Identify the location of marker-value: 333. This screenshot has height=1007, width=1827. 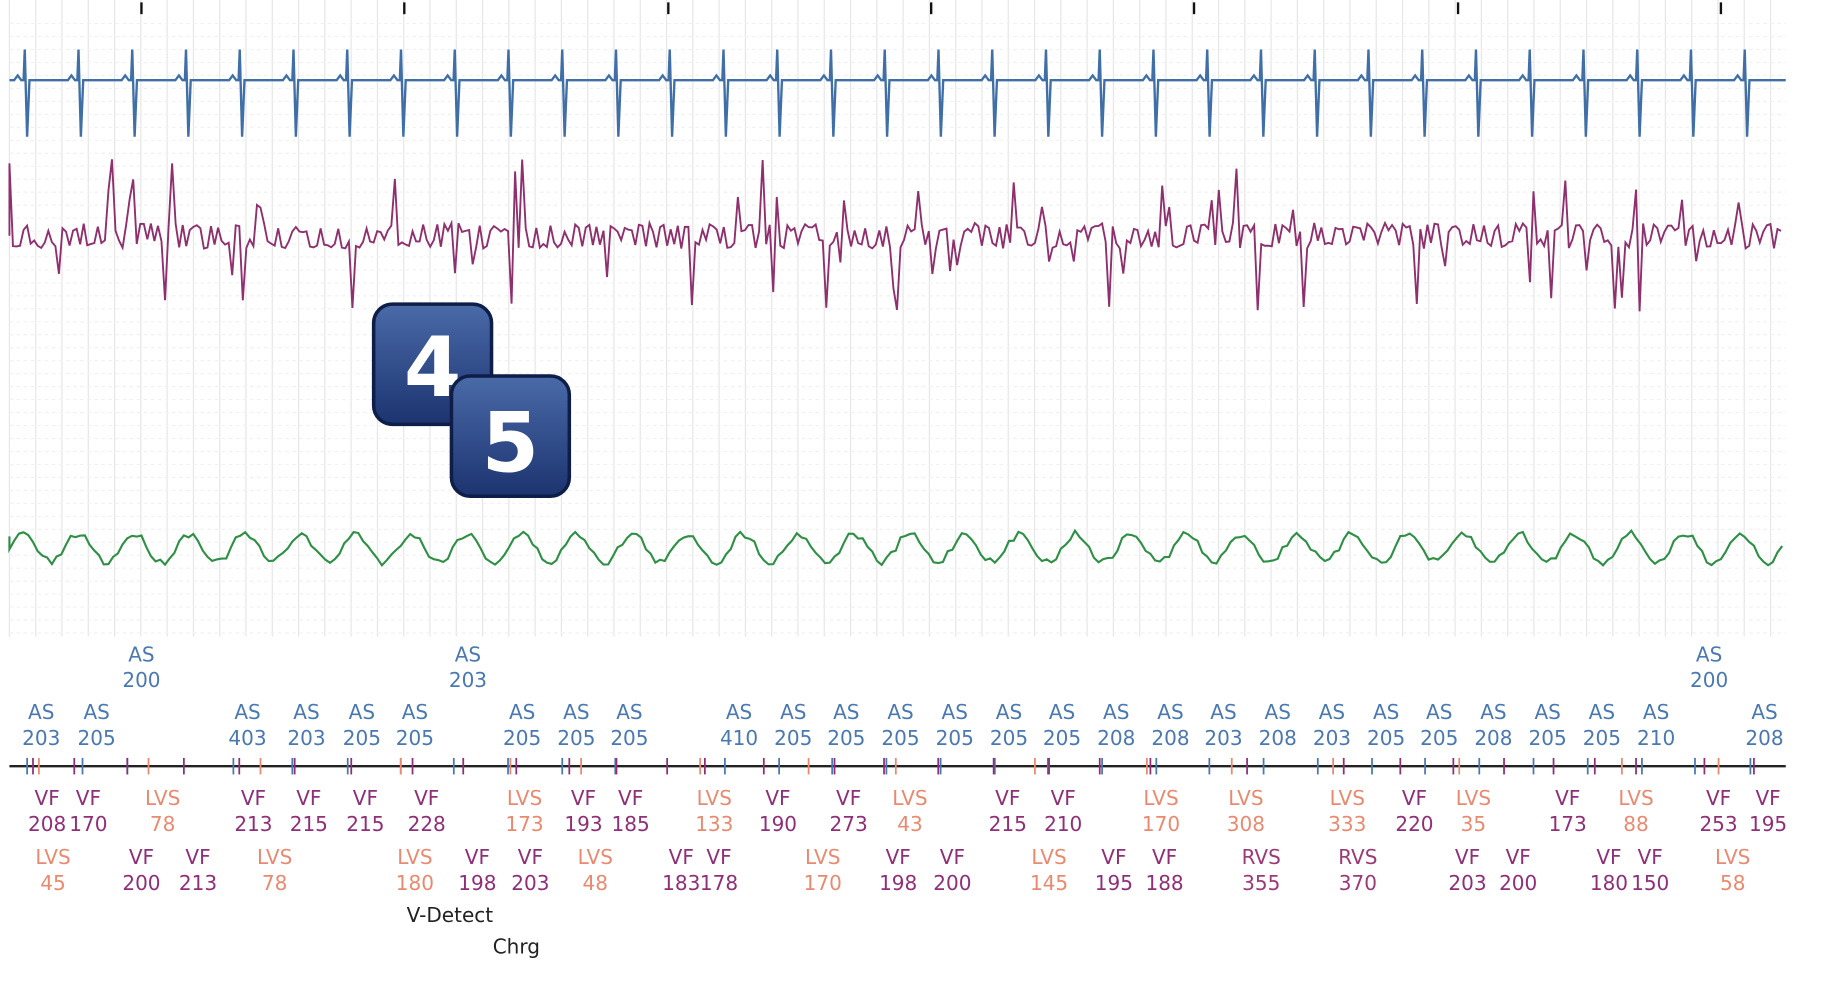
(1347, 824).